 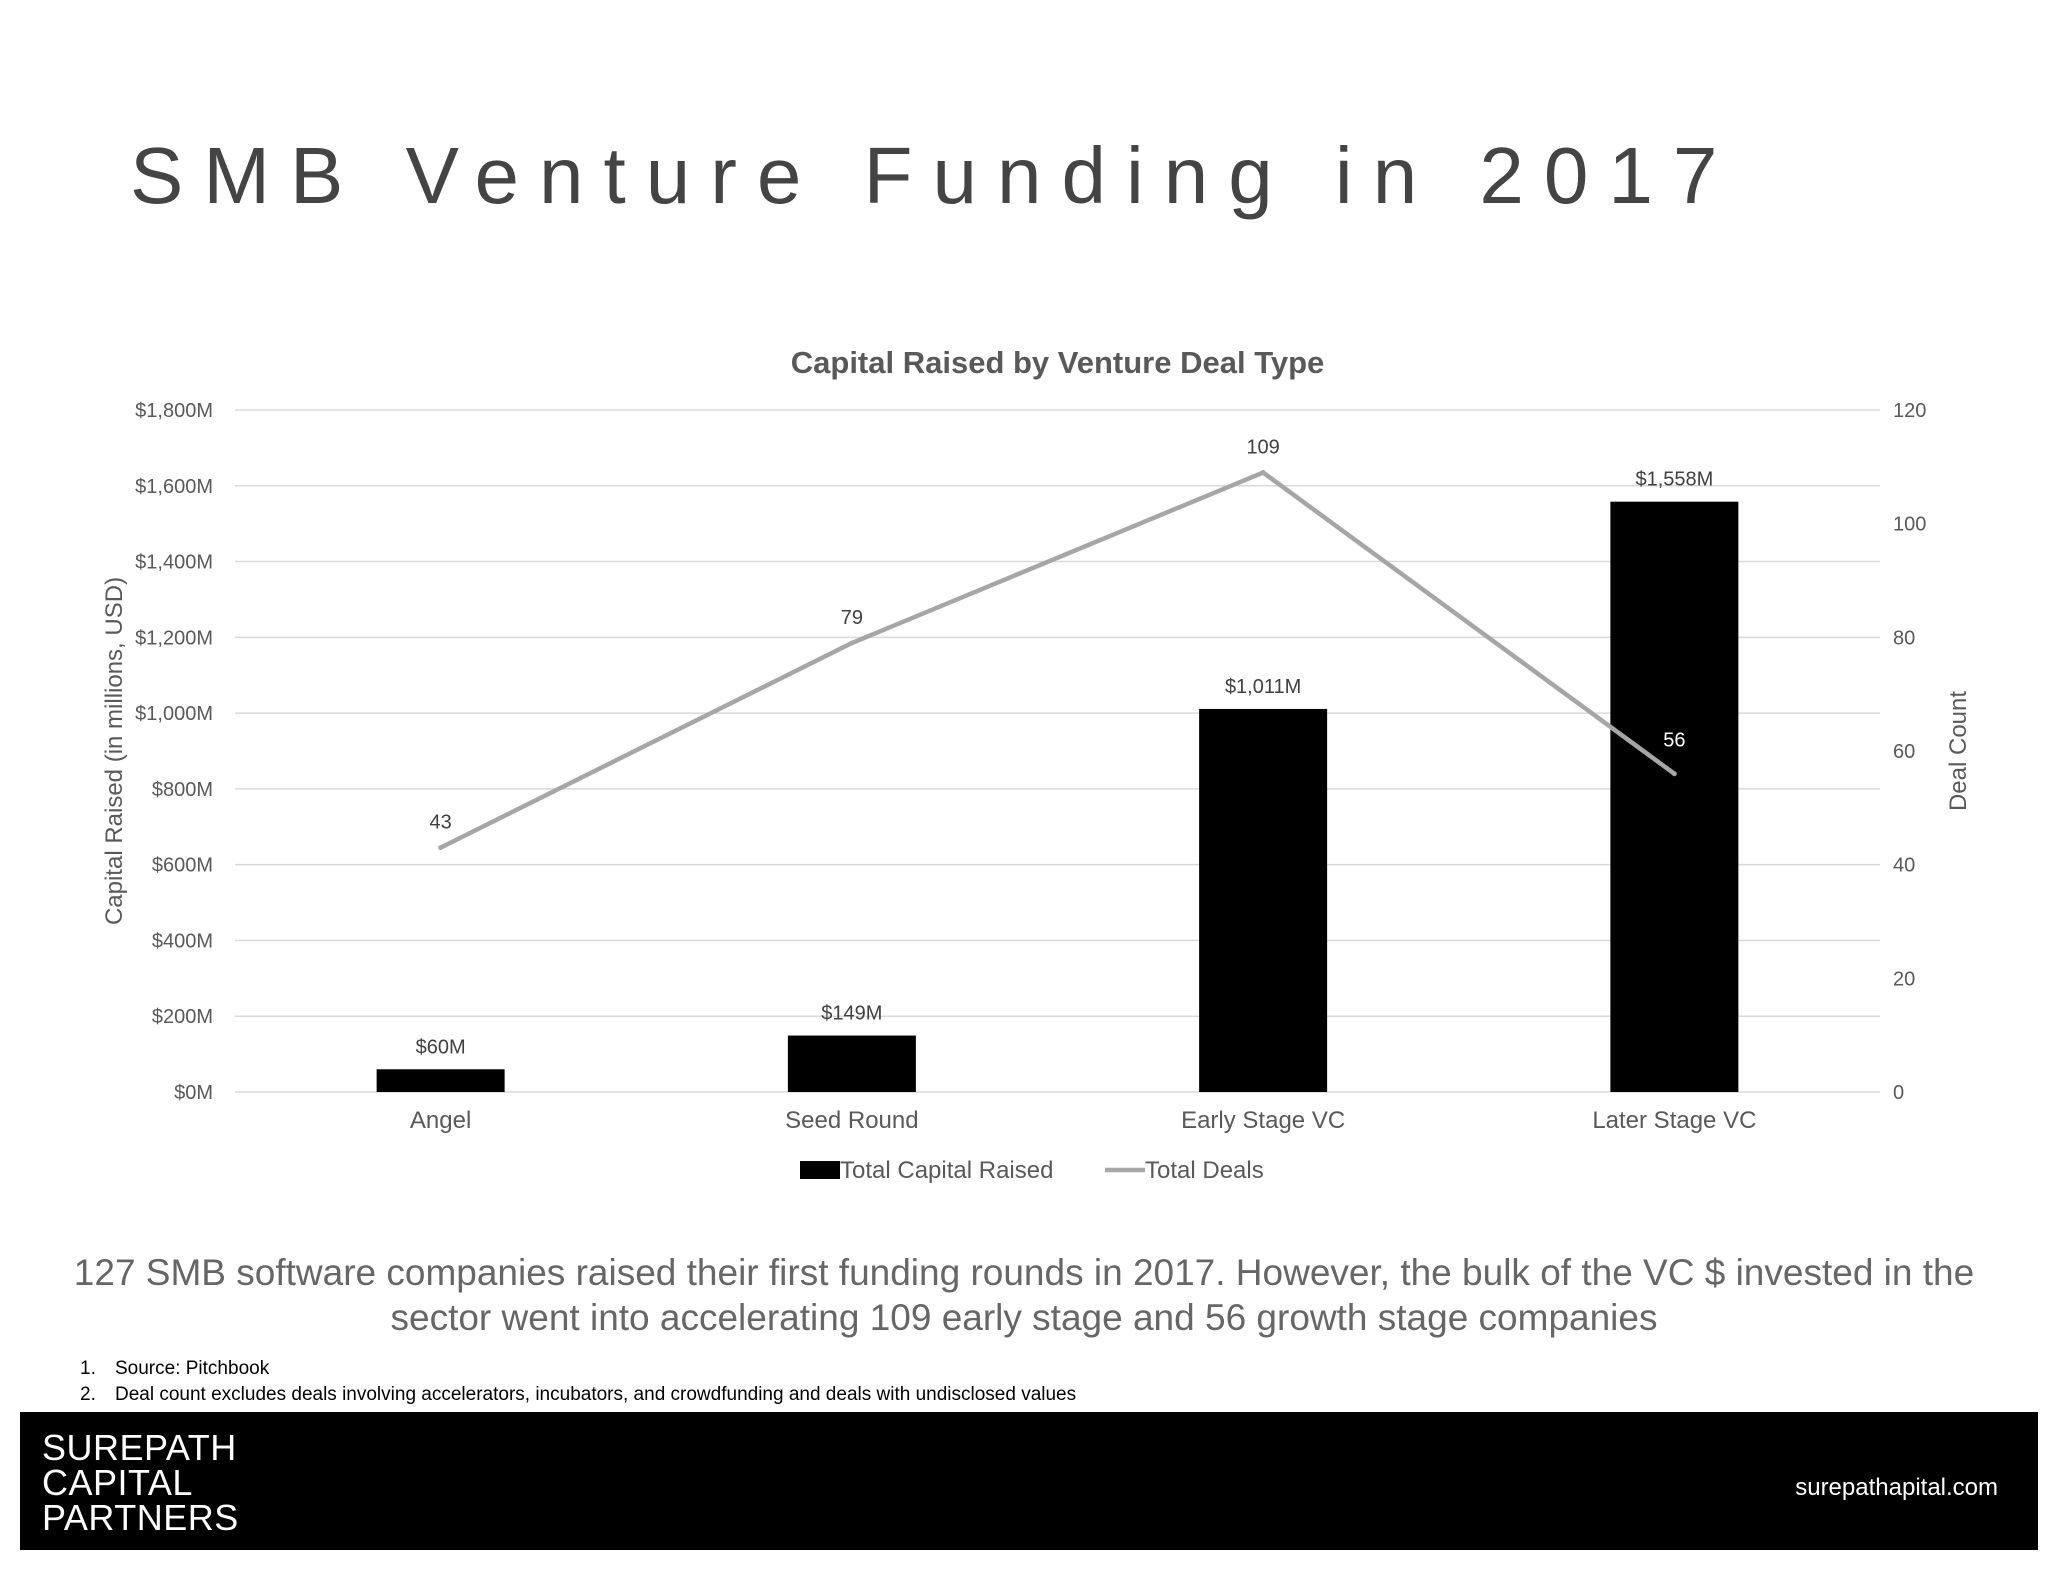 I want to click on legend-swatch-bar, so click(x=820, y=1170).